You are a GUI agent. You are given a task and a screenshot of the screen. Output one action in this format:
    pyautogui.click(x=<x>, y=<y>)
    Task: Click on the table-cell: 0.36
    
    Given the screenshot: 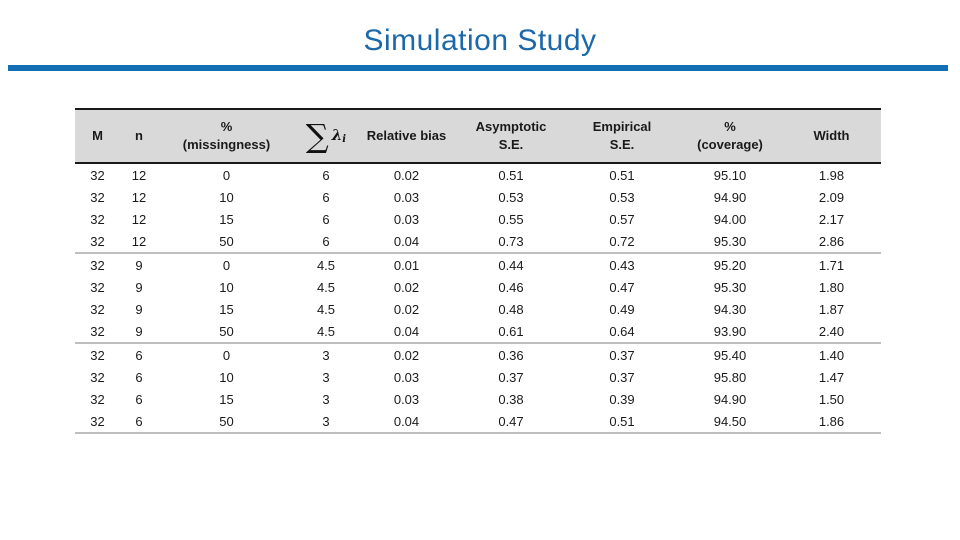 What is the action you would take?
    pyautogui.click(x=511, y=355)
    